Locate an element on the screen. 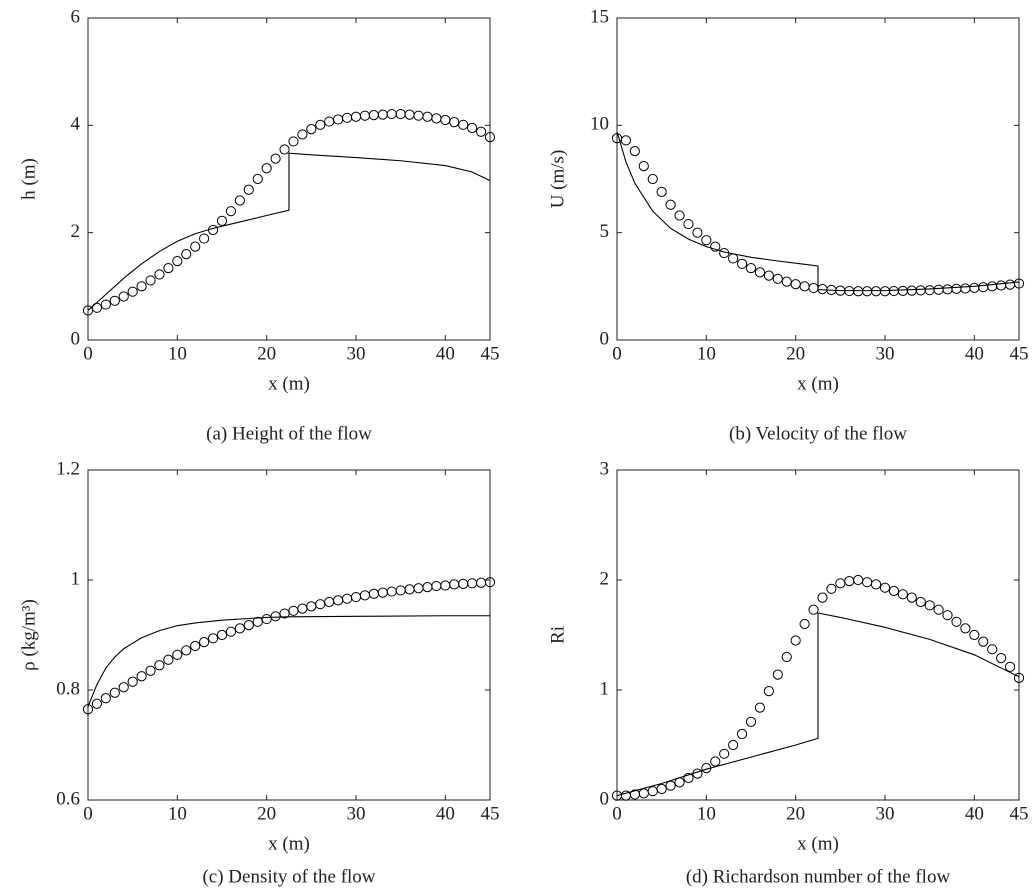 This screenshot has height=894, width=1036. y-tick-label: 0.8 is located at coordinates (68, 688).